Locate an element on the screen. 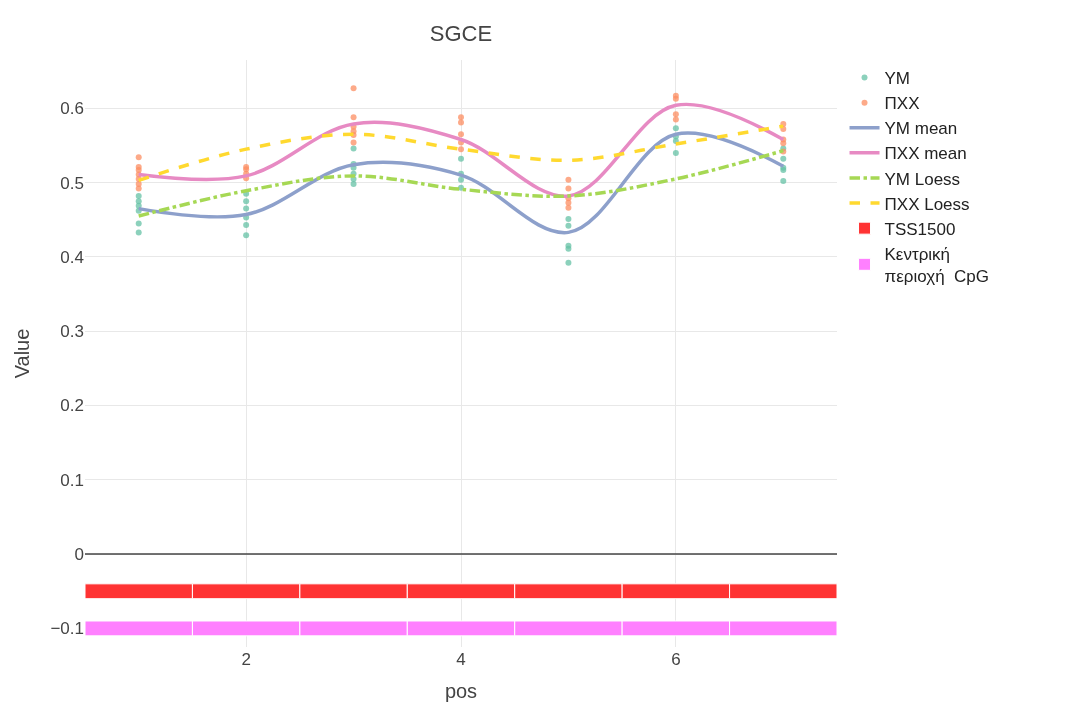  legend-label: ΥΜ Loess is located at coordinates (922, 179).